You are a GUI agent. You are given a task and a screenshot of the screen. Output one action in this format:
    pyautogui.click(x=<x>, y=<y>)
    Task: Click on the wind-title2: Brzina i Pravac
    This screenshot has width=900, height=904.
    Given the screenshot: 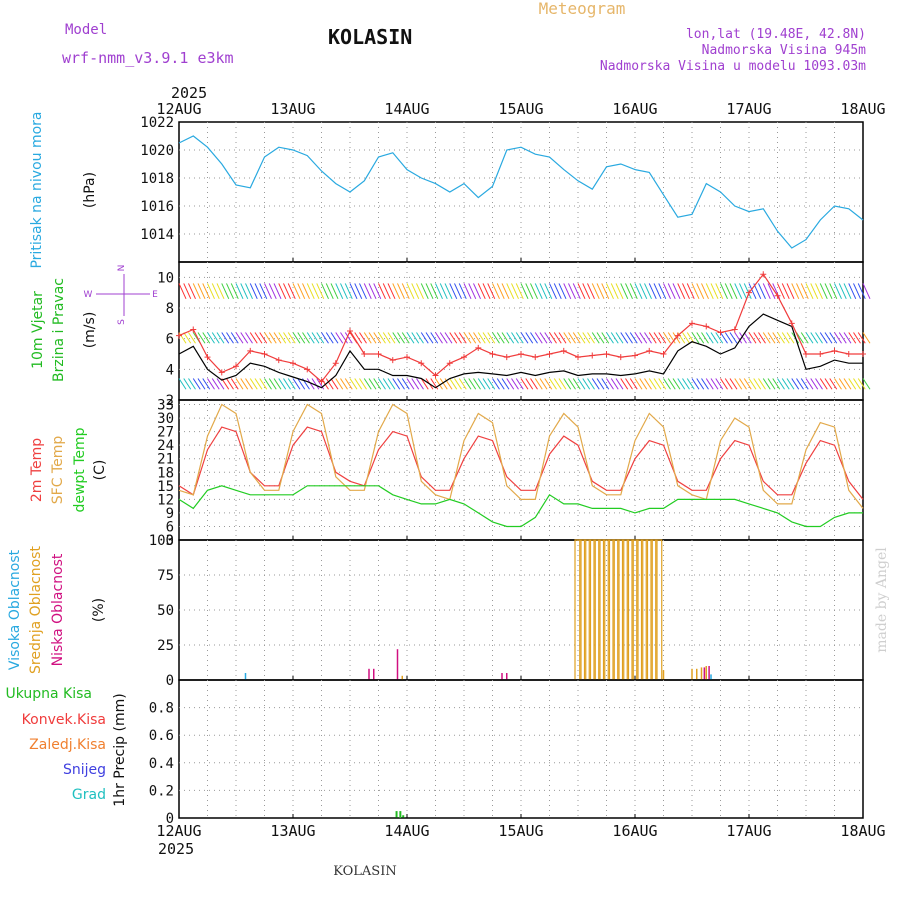 What is the action you would take?
    pyautogui.click(x=59, y=330)
    